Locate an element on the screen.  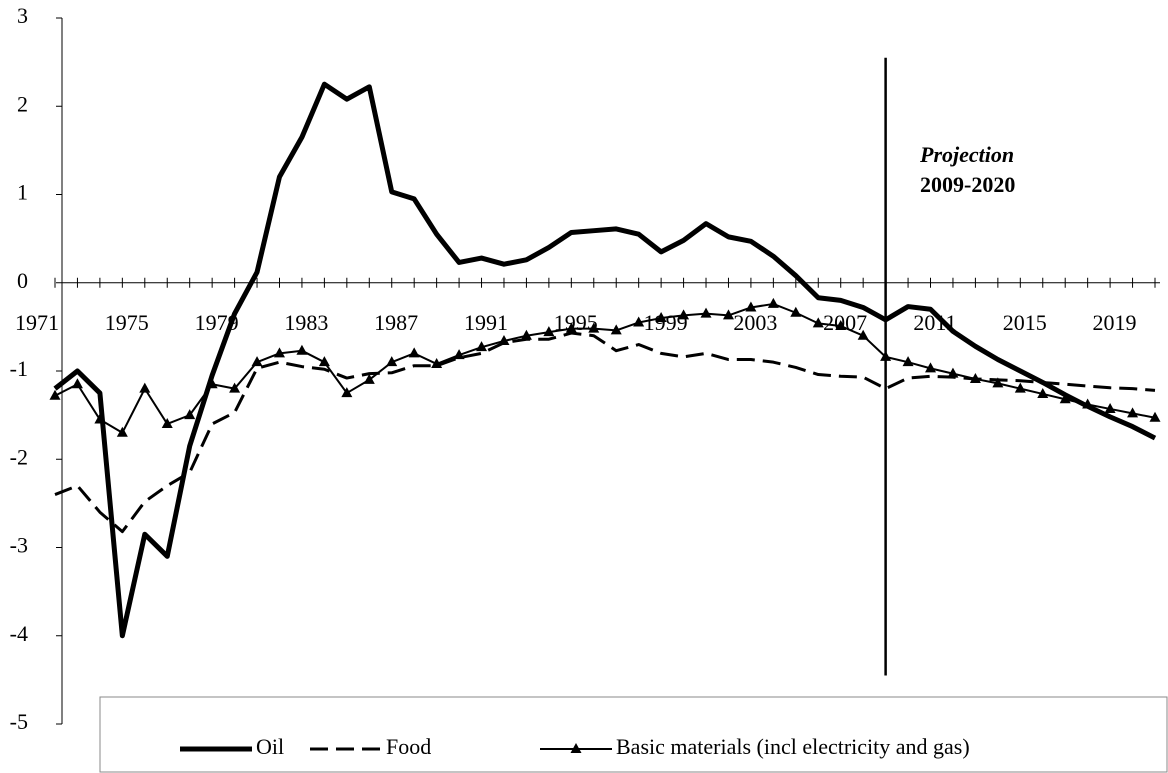
x-tick-label: 2003 is located at coordinates (755, 322).